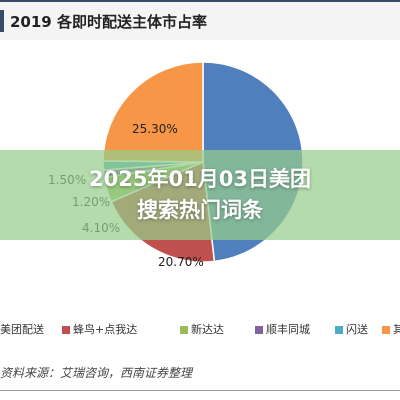 Image resolution: width=400 pixels, height=400 pixels. What do you see at coordinates (396, 329) in the screenshot?
I see `legend-label-6: 其他` at bounding box center [396, 329].